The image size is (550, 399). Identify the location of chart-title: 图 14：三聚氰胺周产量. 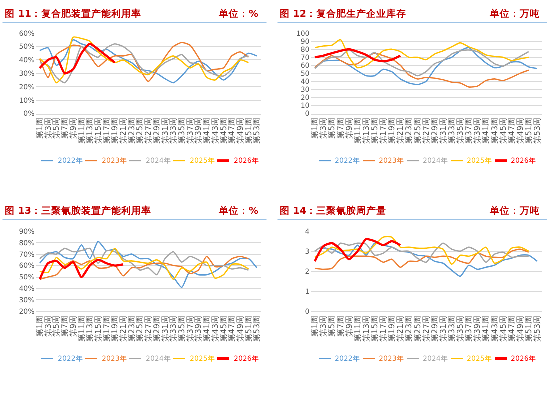
(333, 211).